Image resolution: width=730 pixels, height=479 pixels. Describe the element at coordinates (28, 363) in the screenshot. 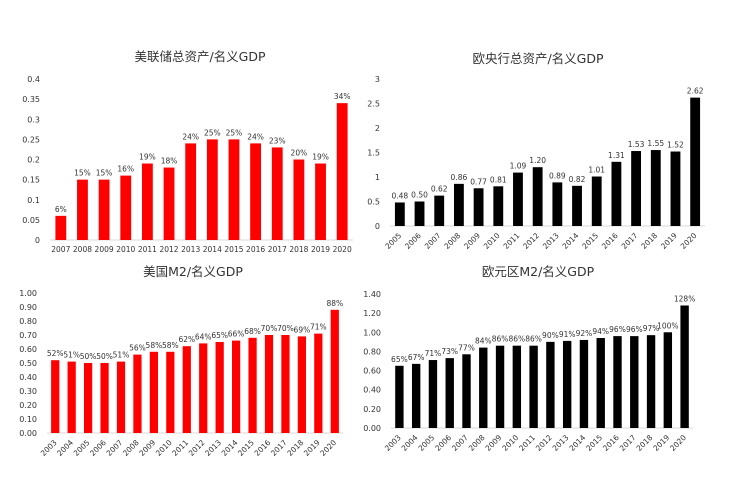

I see `y-tick-label: 0.50` at that location.